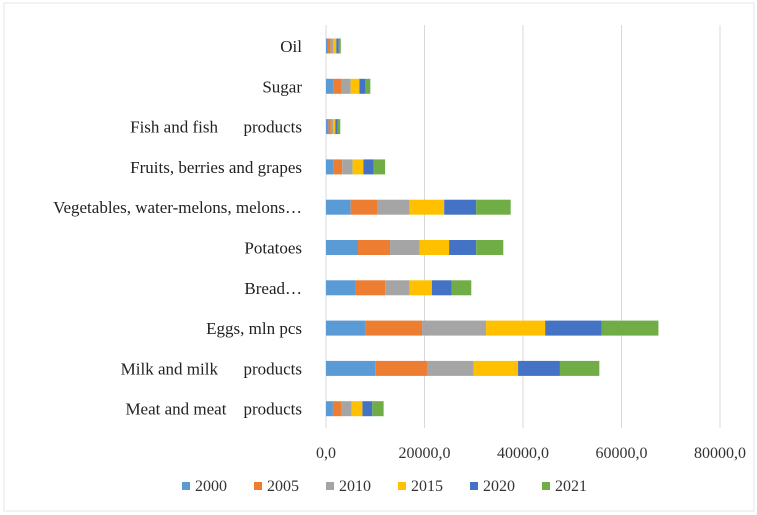 The width and height of the screenshot is (757, 515). Describe the element at coordinates (571, 486) in the screenshot. I see `legend-label: 2021` at that location.